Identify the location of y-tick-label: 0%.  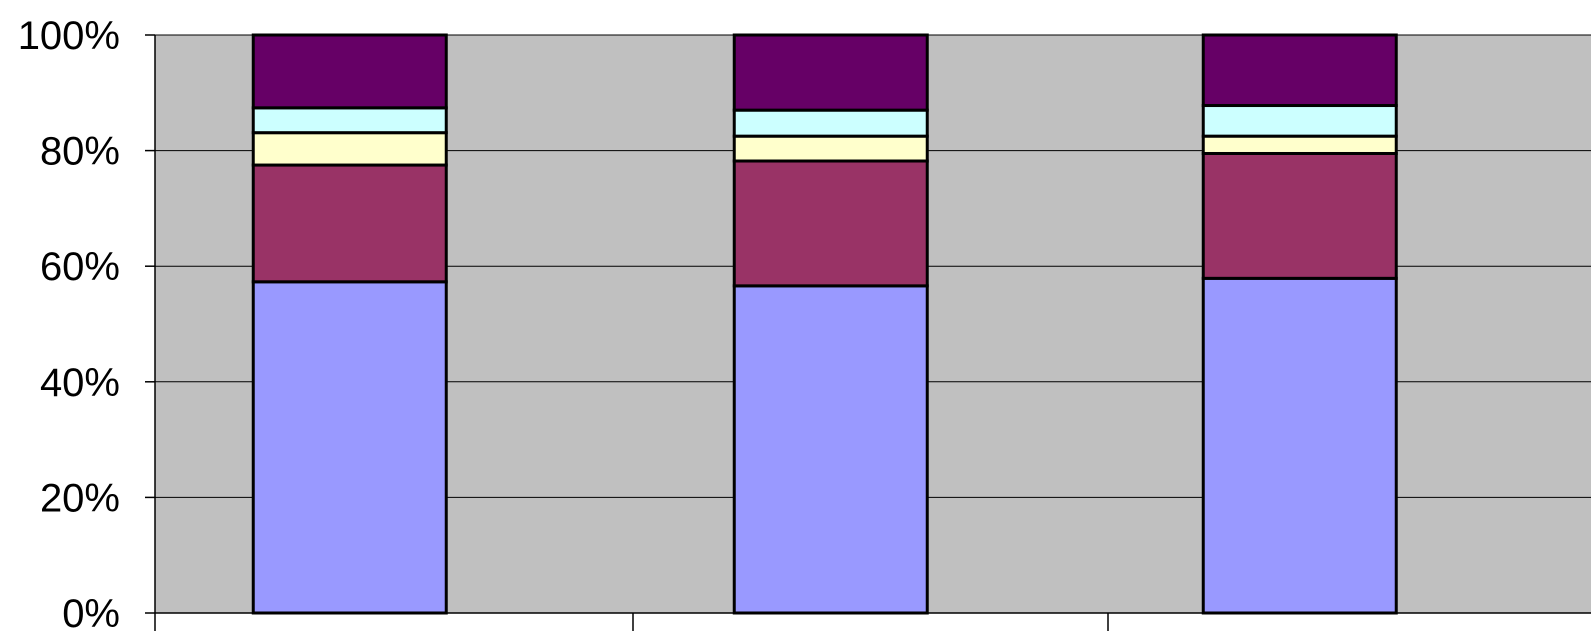
(91, 614).